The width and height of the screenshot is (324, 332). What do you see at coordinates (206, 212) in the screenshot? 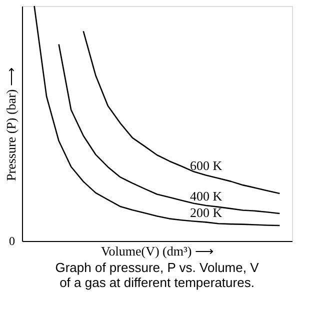
I see `series-label: 200 K` at bounding box center [206, 212].